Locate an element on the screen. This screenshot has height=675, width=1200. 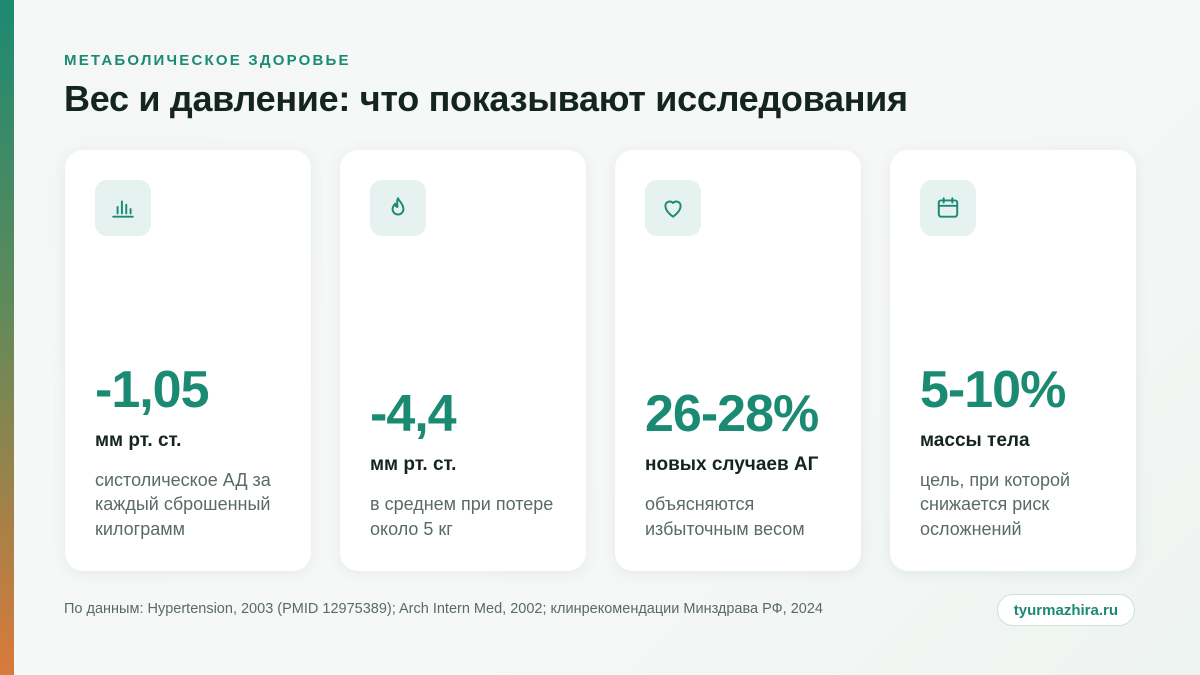
accent-bar is located at coordinates (7, 337).